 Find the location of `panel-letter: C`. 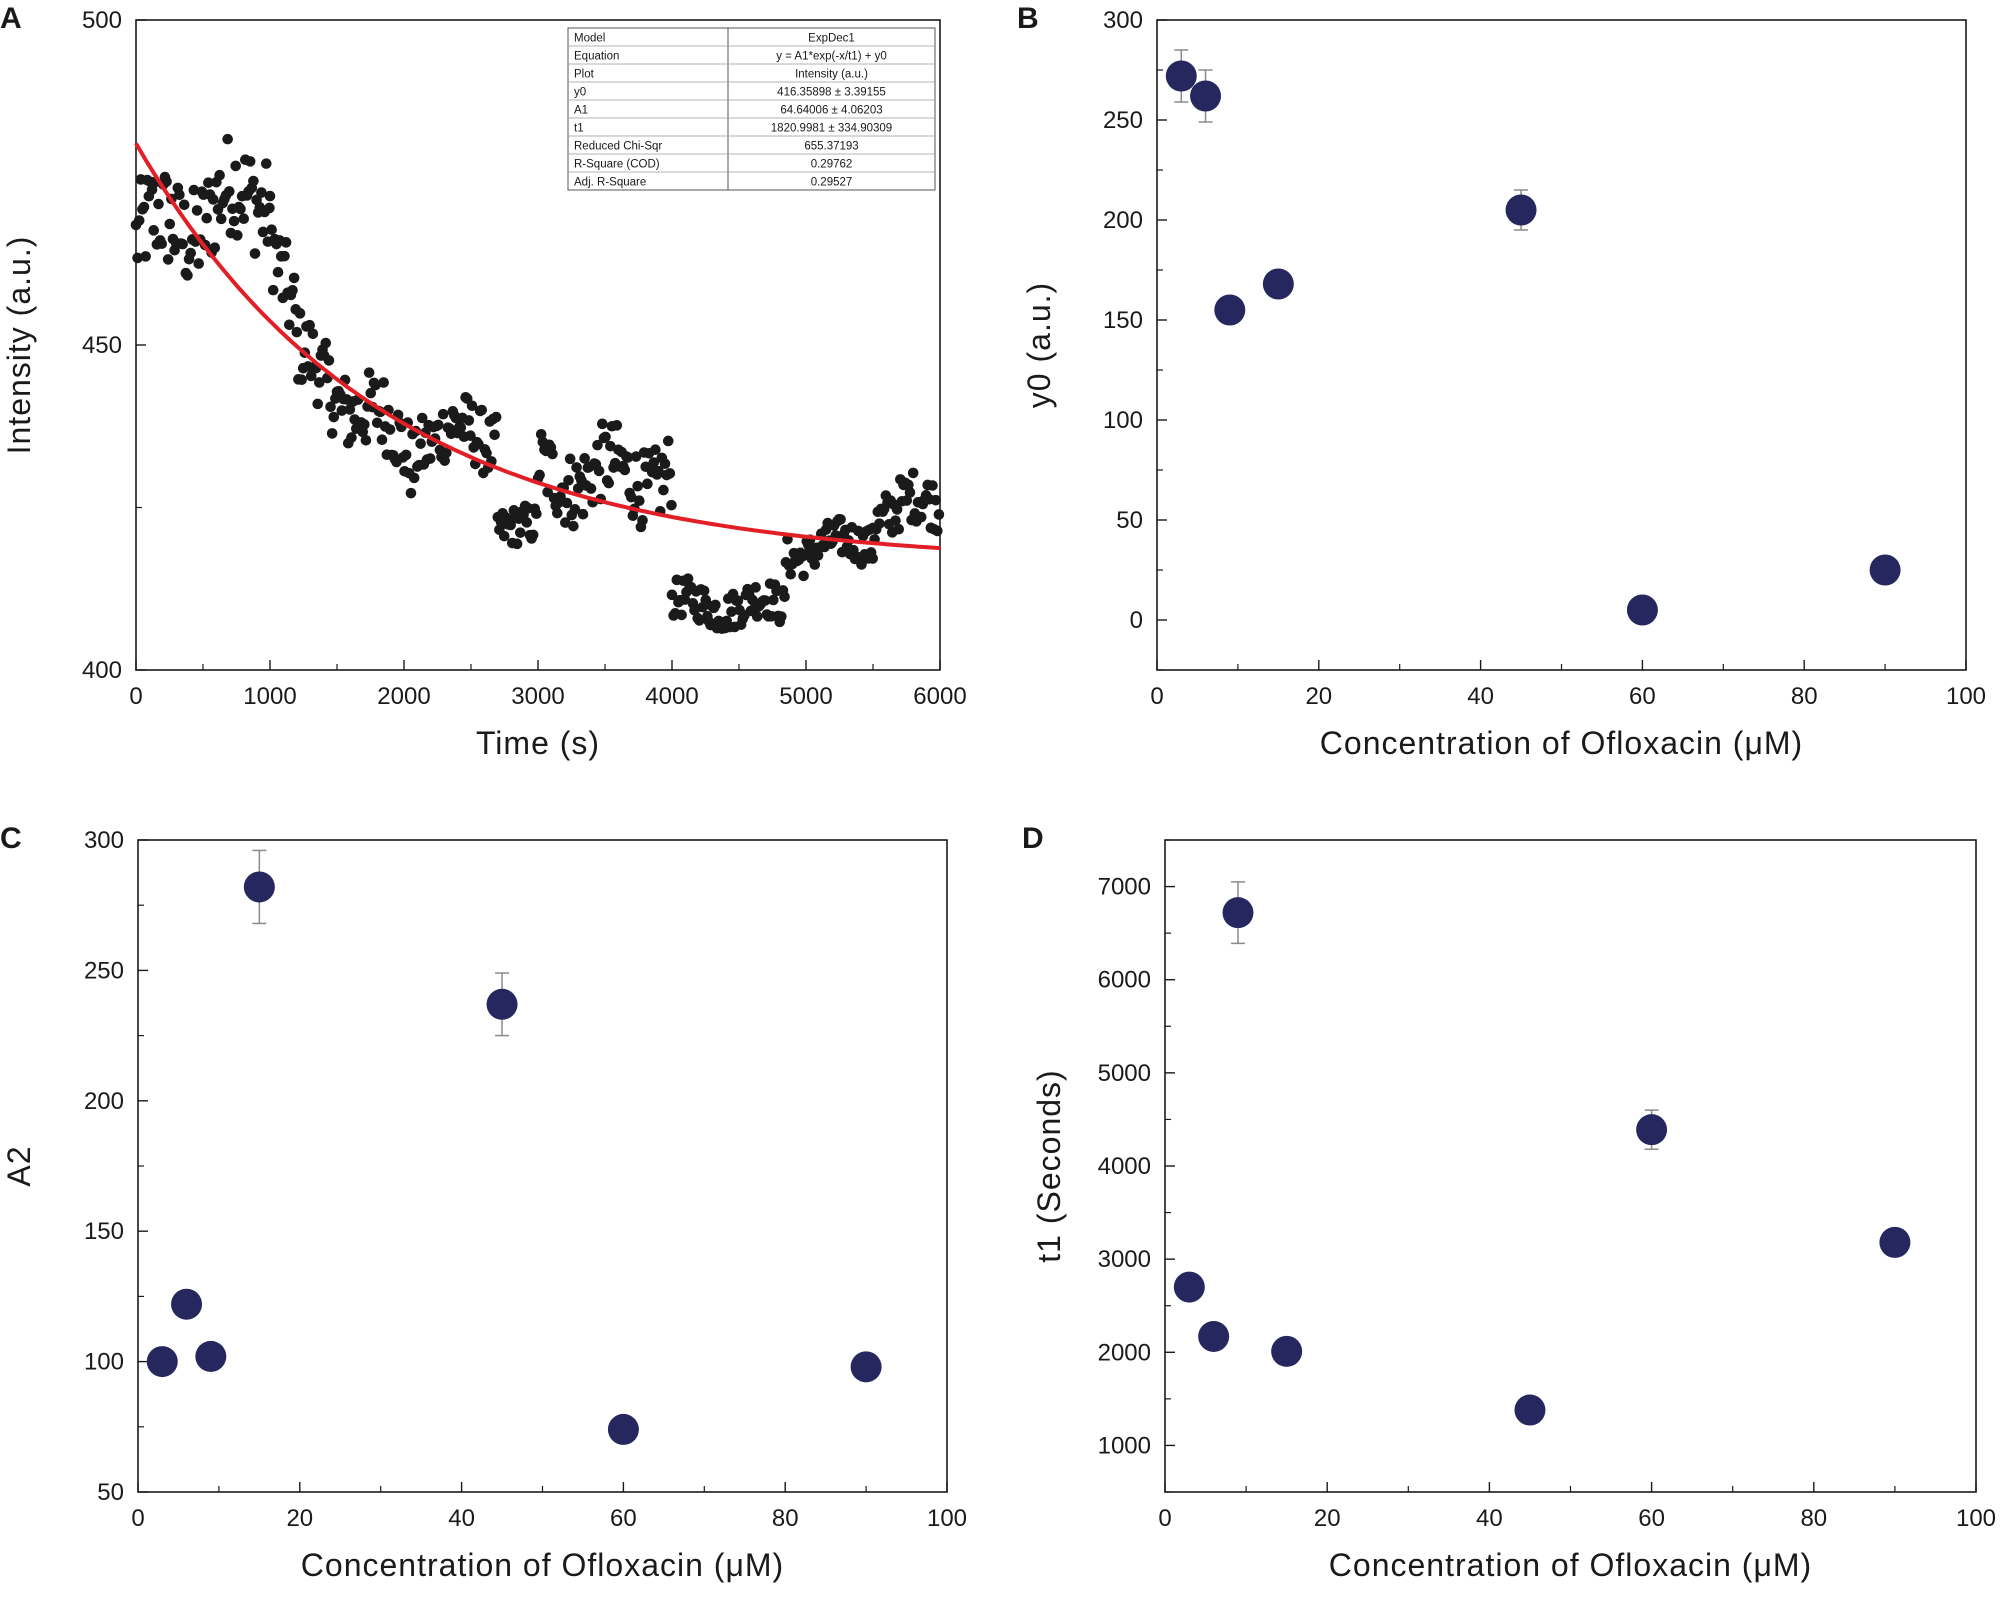

panel-letter: C is located at coordinates (11, 838).